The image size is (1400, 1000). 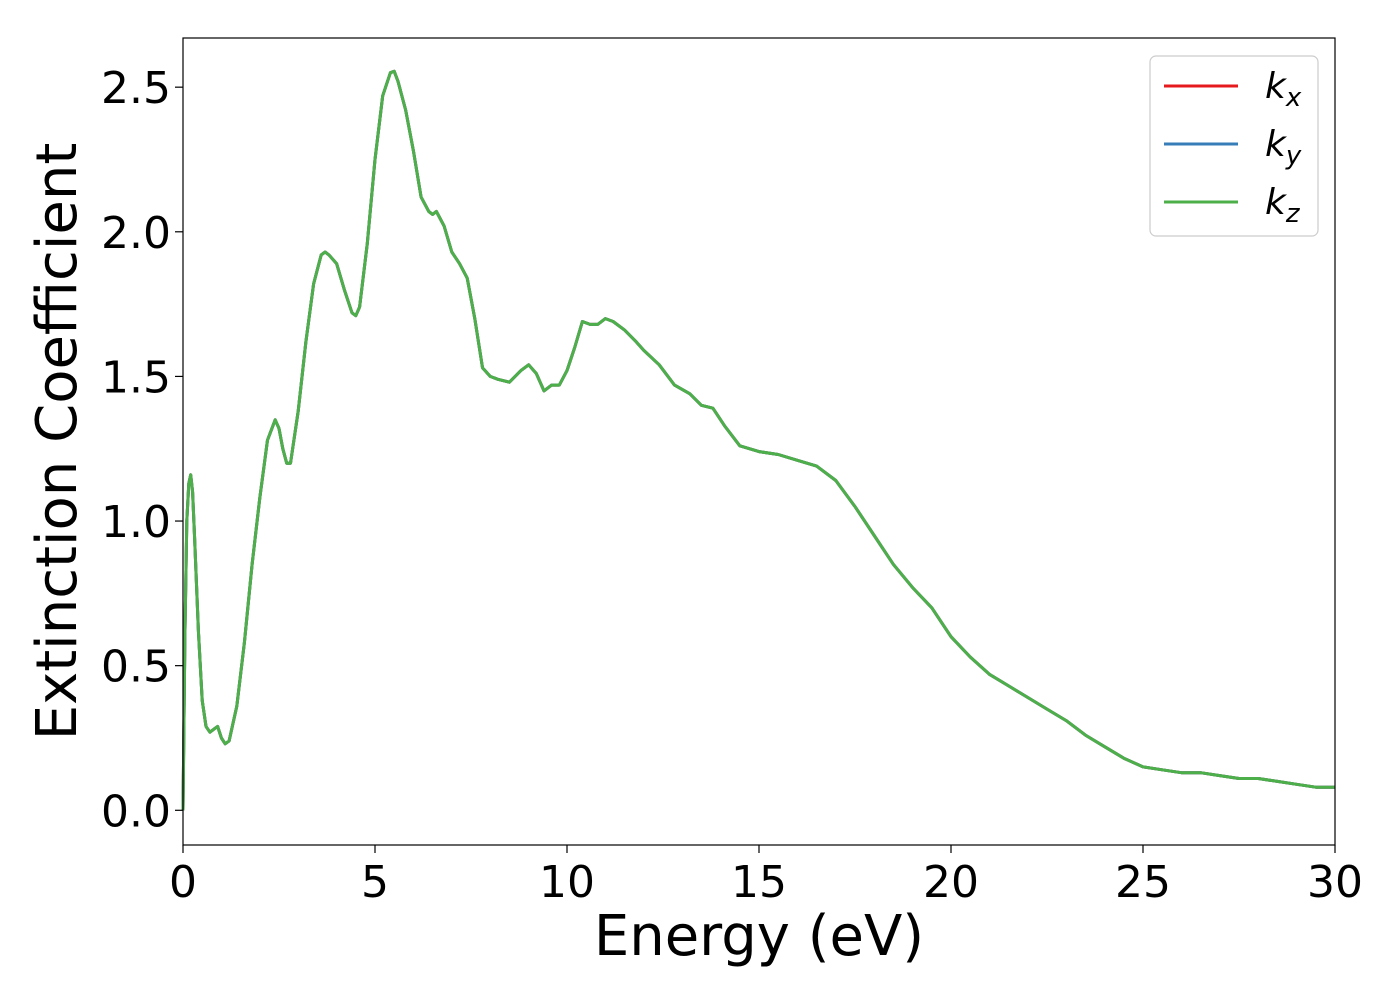 I want to click on legend-box, so click(x=1234, y=146).